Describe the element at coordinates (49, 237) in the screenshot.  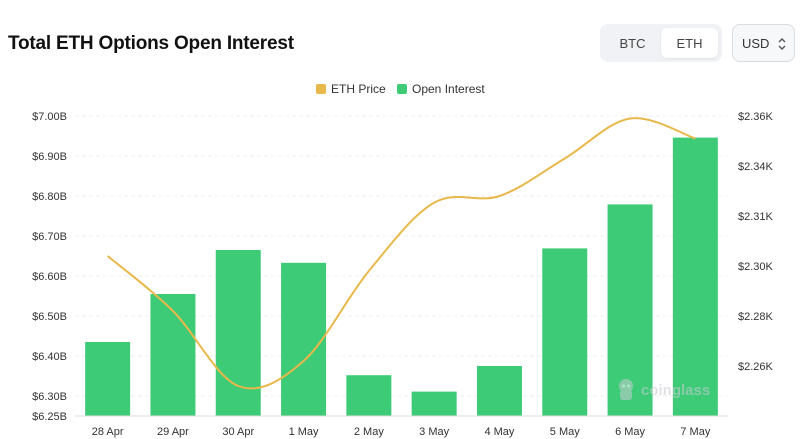
I see `left-tick-label: $6.70B` at that location.